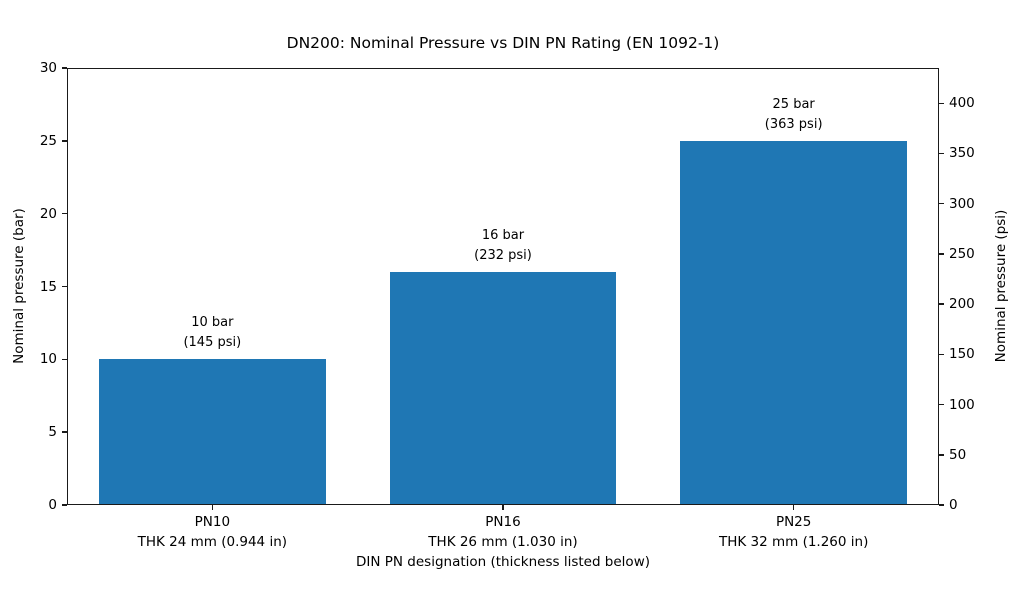 Image resolution: width=1024 pixels, height=589 pixels. I want to click on bar-pn25, so click(794, 322).